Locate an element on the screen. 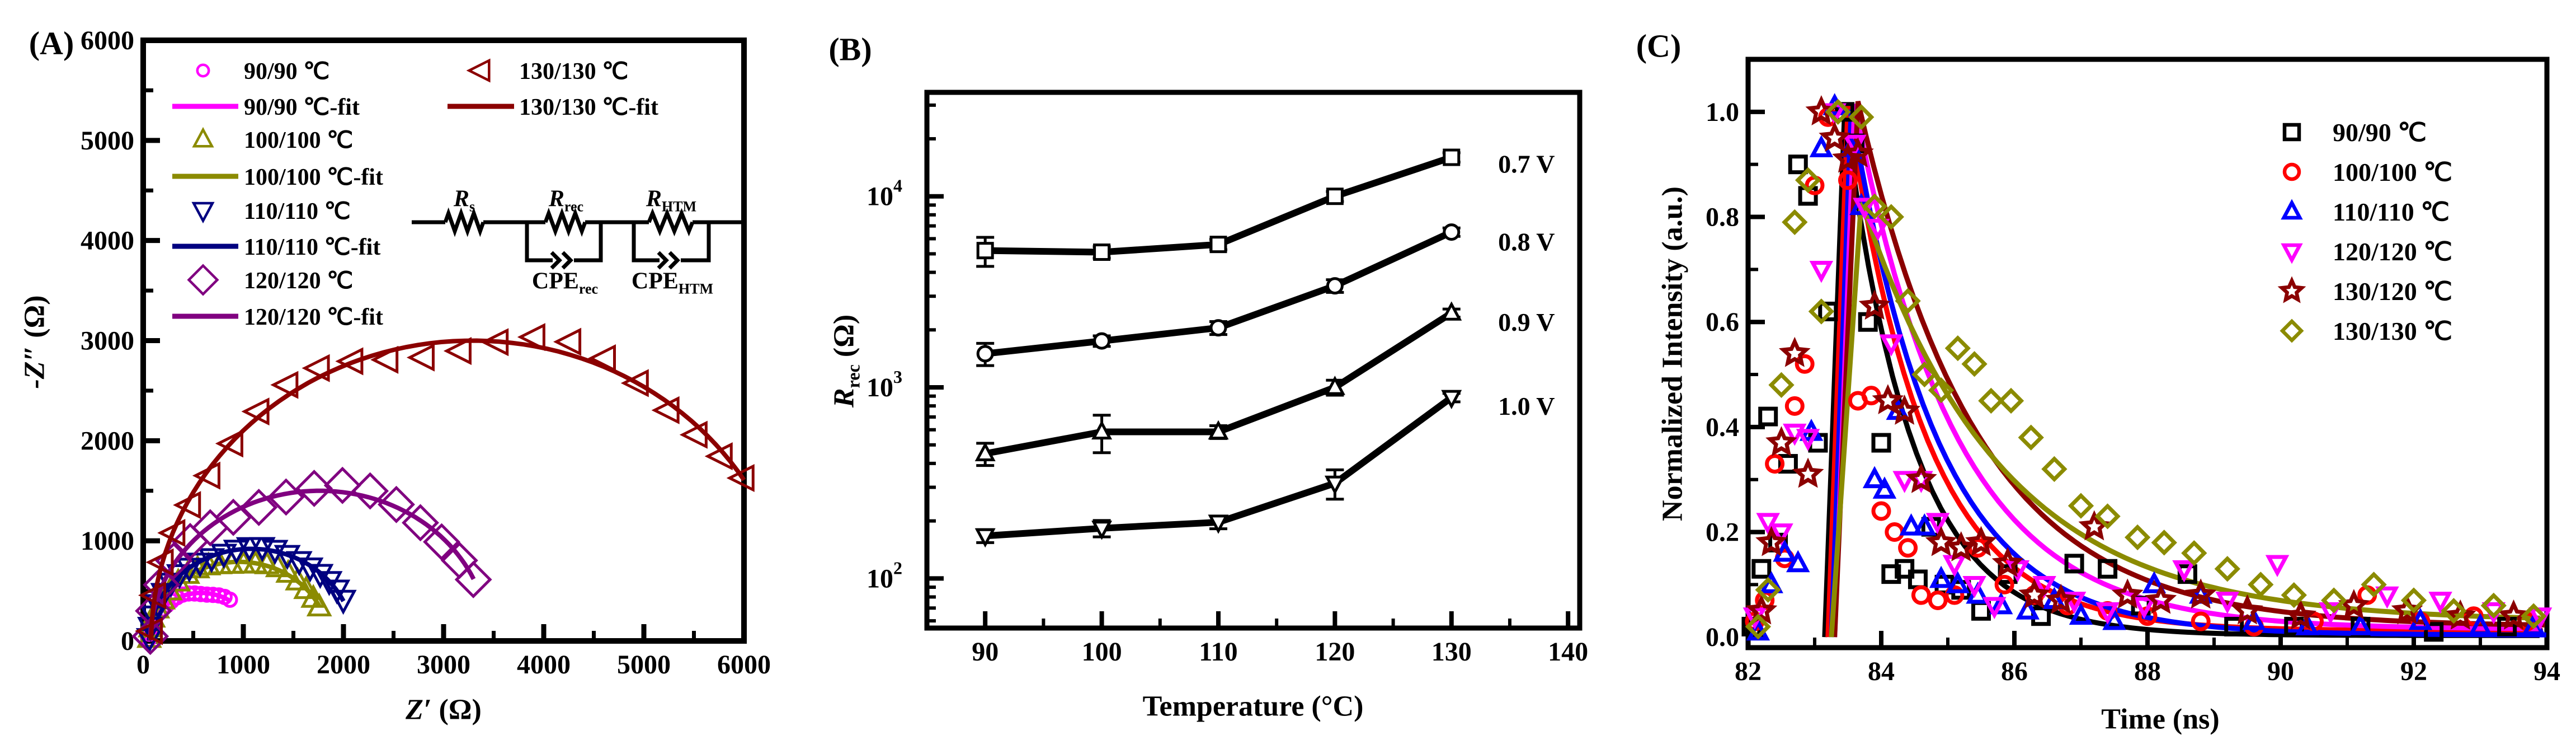  panel-c-letter: (C) is located at coordinates (1659, 45).